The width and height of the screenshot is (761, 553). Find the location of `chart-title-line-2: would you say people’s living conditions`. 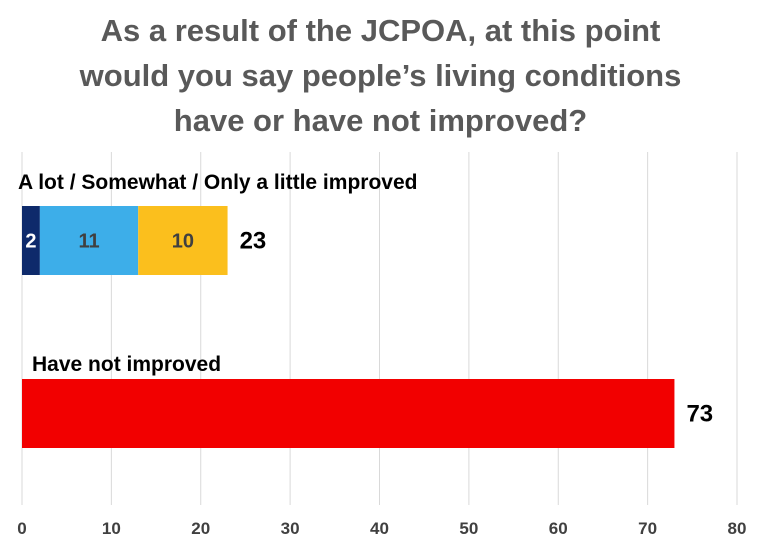

chart-title-line-2: would you say people’s living conditions is located at coordinates (380, 75).